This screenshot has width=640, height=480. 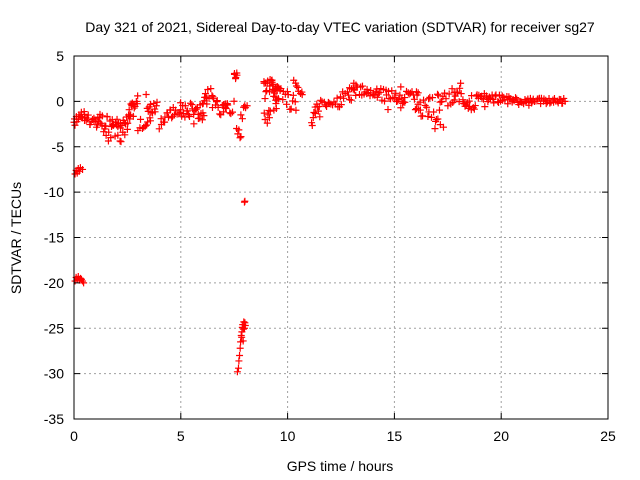 What do you see at coordinates (54, 419) in the screenshot?
I see `y-tick-label: -35` at bounding box center [54, 419].